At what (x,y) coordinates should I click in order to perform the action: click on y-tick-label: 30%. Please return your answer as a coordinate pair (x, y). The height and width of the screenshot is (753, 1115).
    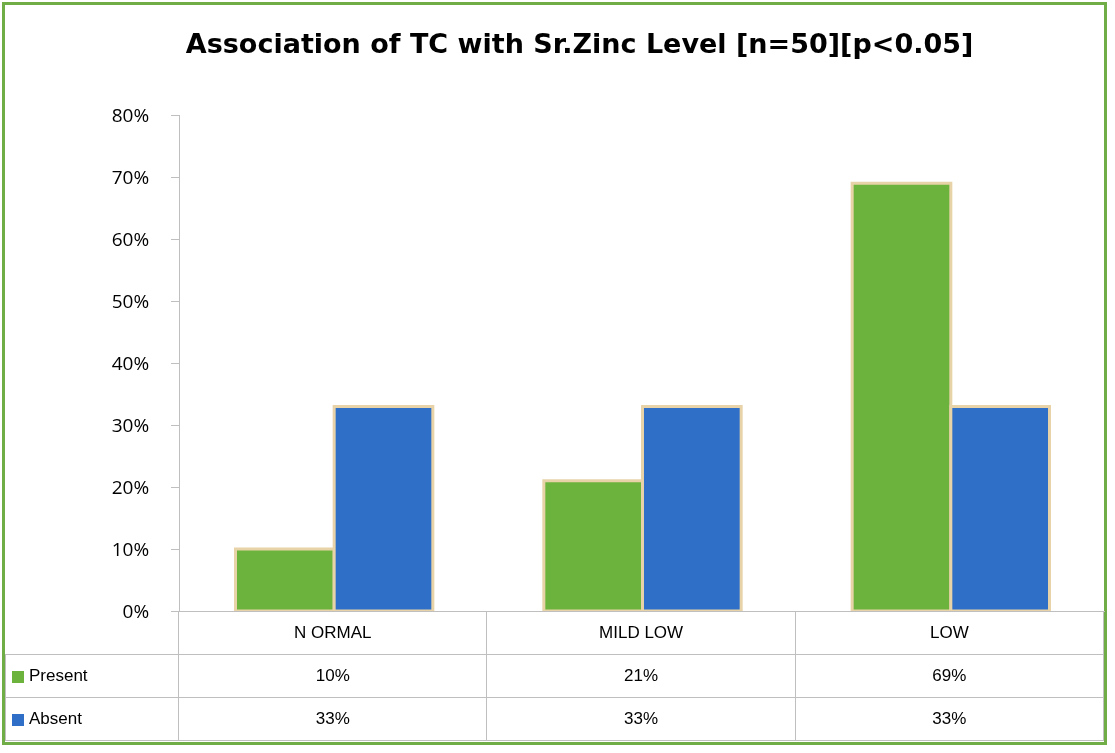
    Looking at the image, I should click on (130, 424).